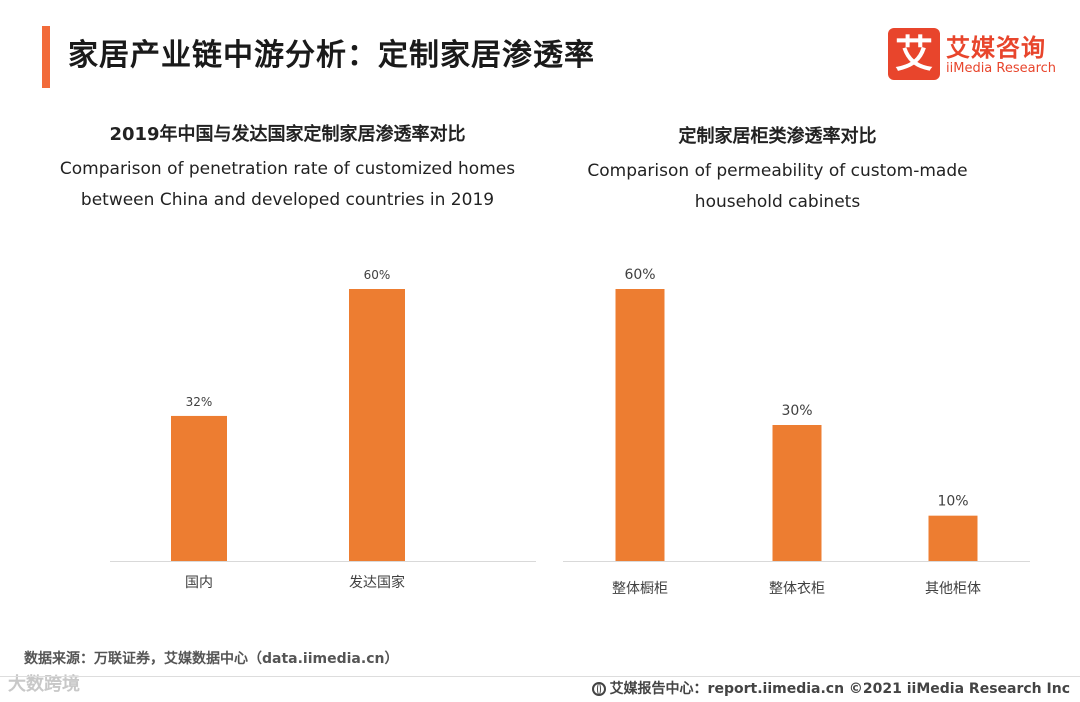 This screenshot has height=702, width=1080. What do you see at coordinates (46, 57) in the screenshot?
I see `title-accent-bar` at bounding box center [46, 57].